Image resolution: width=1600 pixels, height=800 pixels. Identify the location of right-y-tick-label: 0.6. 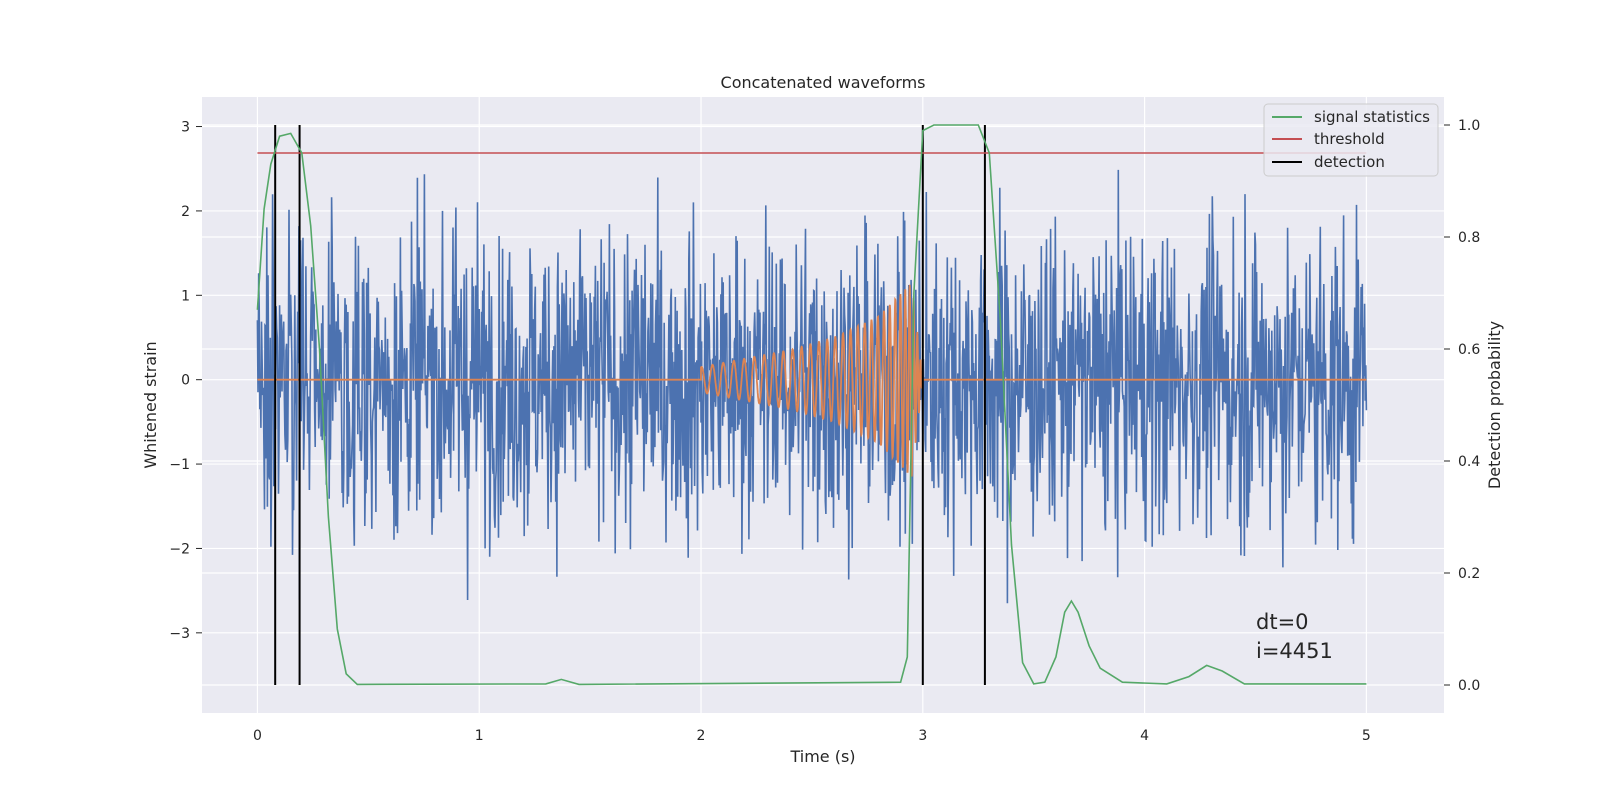
(1469, 350).